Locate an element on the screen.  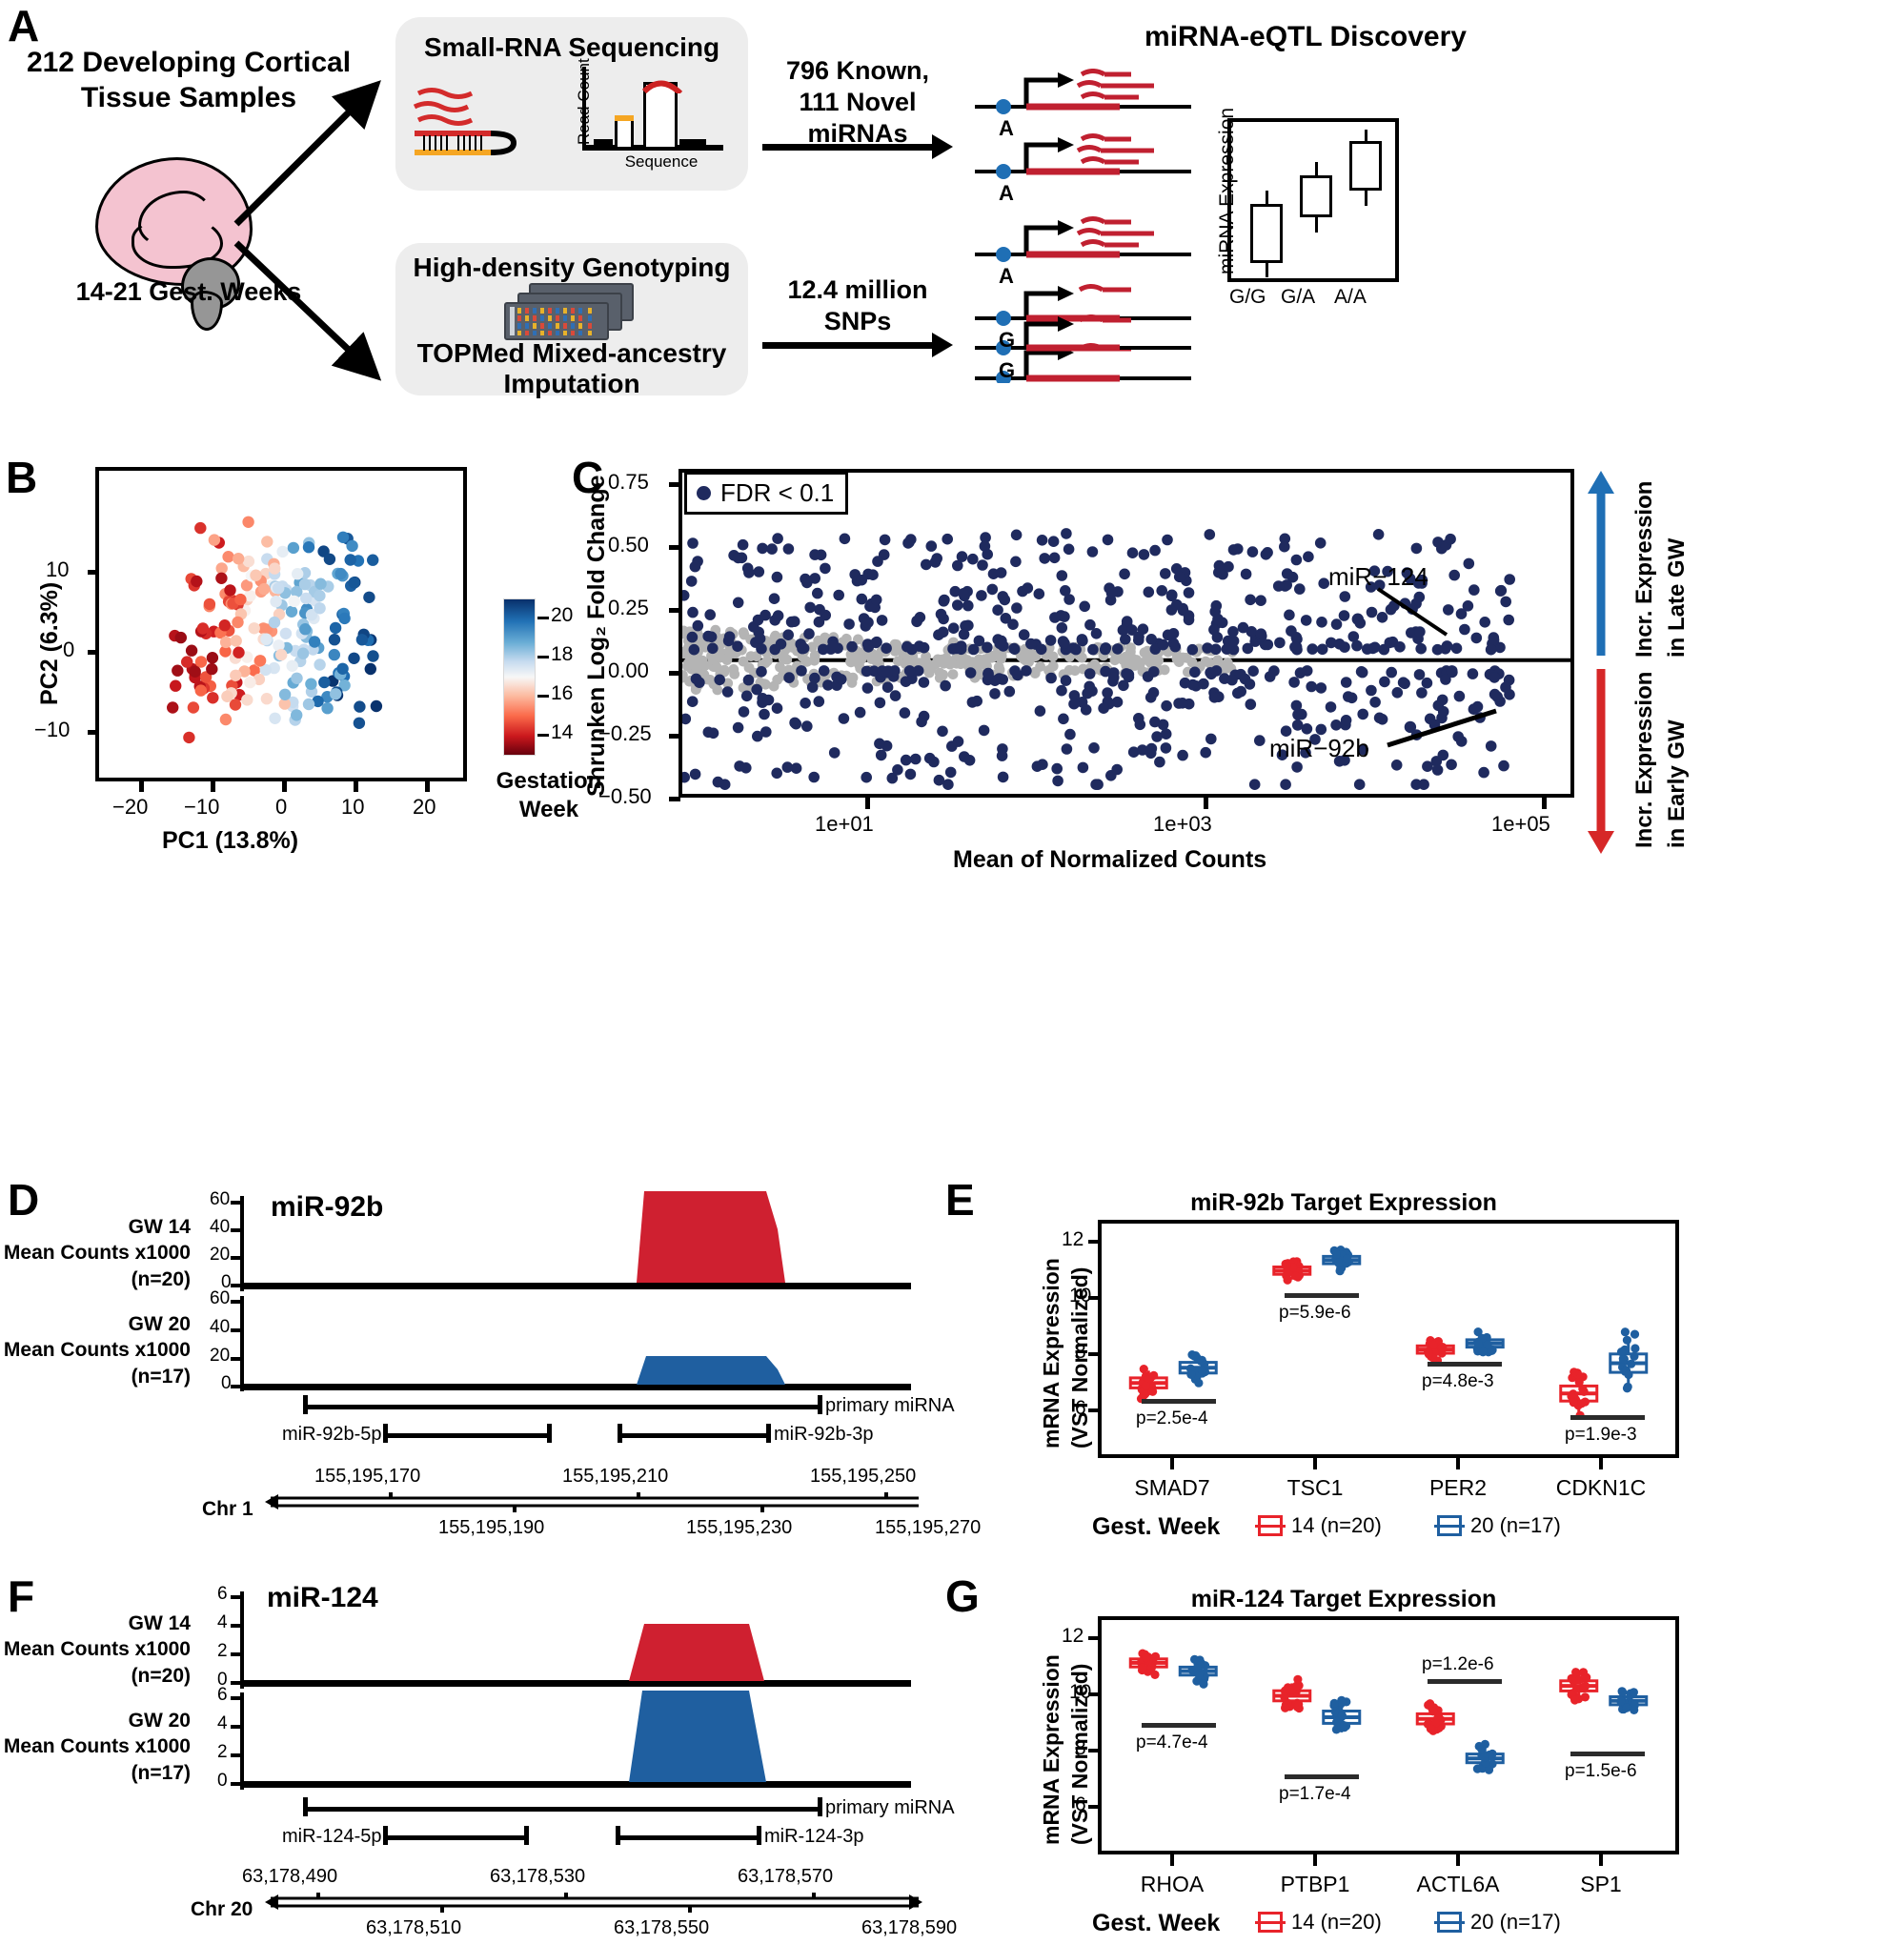
panel-d-3p-line is located at coordinates (693, 1435).